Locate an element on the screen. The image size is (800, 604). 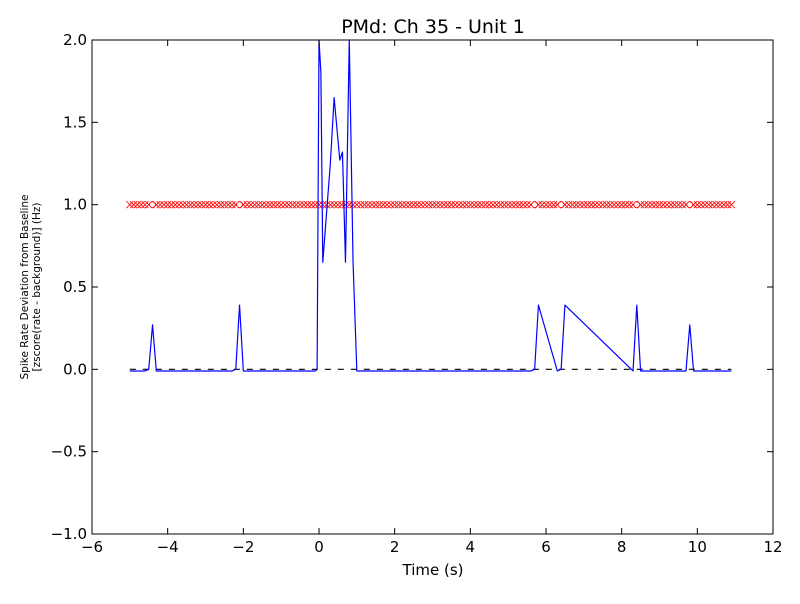
x-tick-label: −6 is located at coordinates (92, 547).